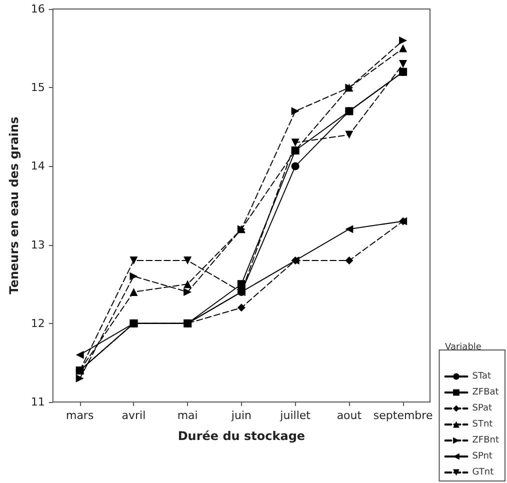 This screenshot has height=483, width=507. Describe the element at coordinates (14, 205) in the screenshot. I see `y-axis-title: Teneurs en eau des grains` at that location.